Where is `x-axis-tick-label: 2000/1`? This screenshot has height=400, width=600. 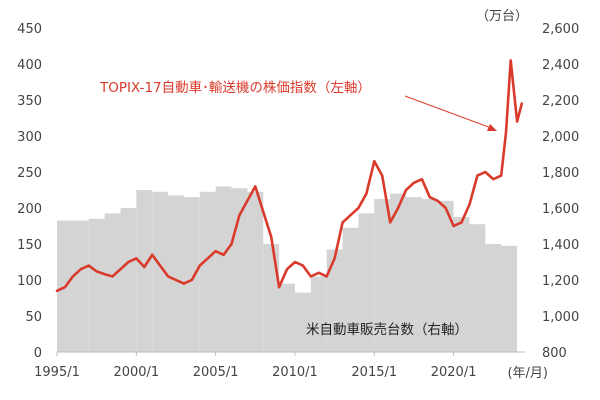 x-axis-tick-label: 2000/1 is located at coordinates (136, 372).